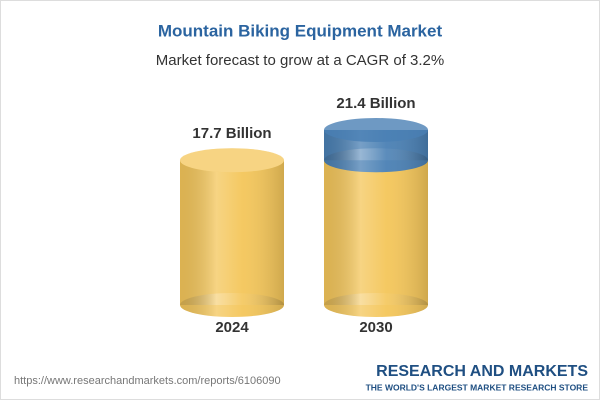 The image size is (600, 400). What do you see at coordinates (375, 327) in the screenshot?
I see `x-tick-label: 2030` at bounding box center [375, 327].